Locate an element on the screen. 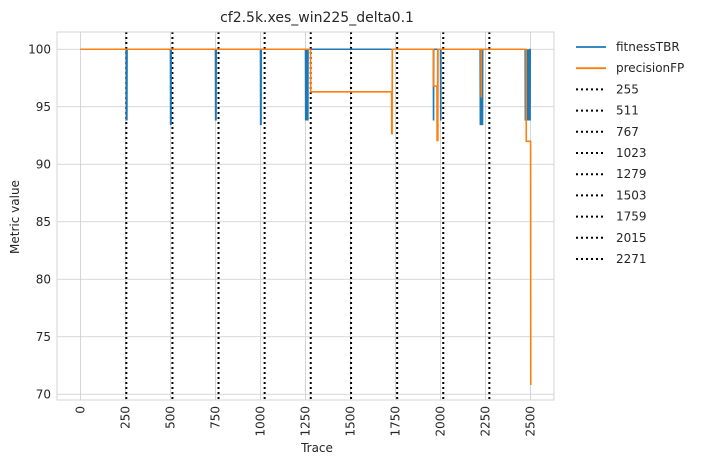 Image resolution: width=703 pixels, height=465 pixels. series-line-fitnessTBR is located at coordinates (306, 87).